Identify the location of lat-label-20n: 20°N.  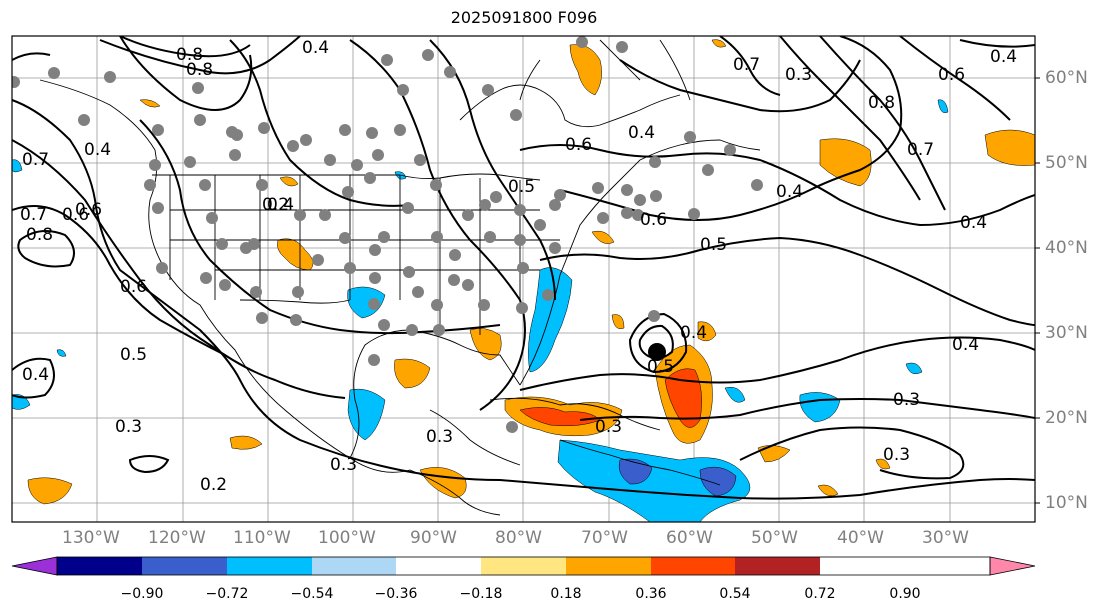
(1066, 418).